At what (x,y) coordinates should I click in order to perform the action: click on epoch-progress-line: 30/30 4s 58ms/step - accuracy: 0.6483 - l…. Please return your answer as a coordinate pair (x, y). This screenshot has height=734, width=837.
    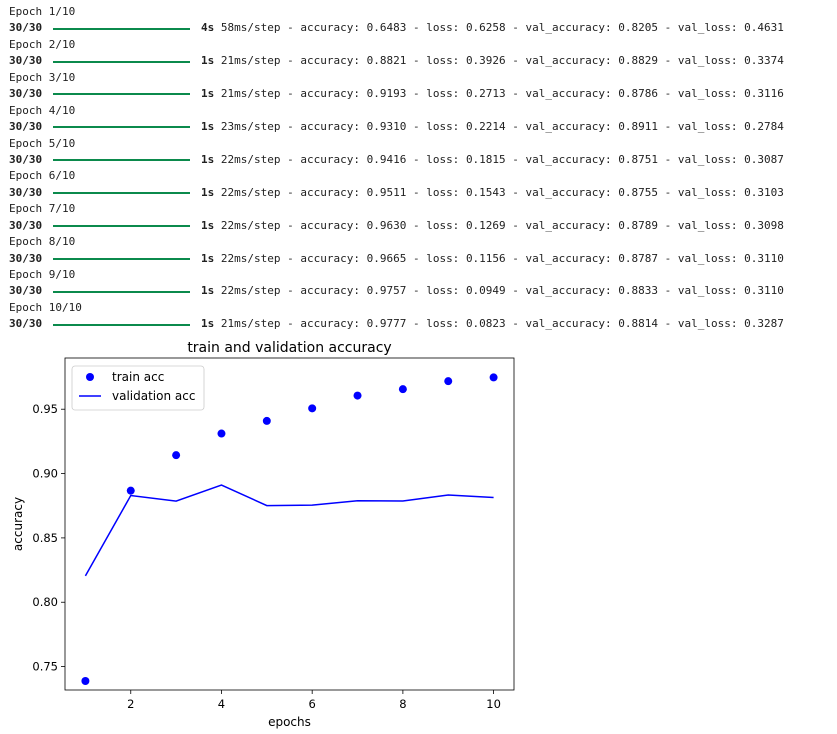
    Looking at the image, I should click on (396, 28).